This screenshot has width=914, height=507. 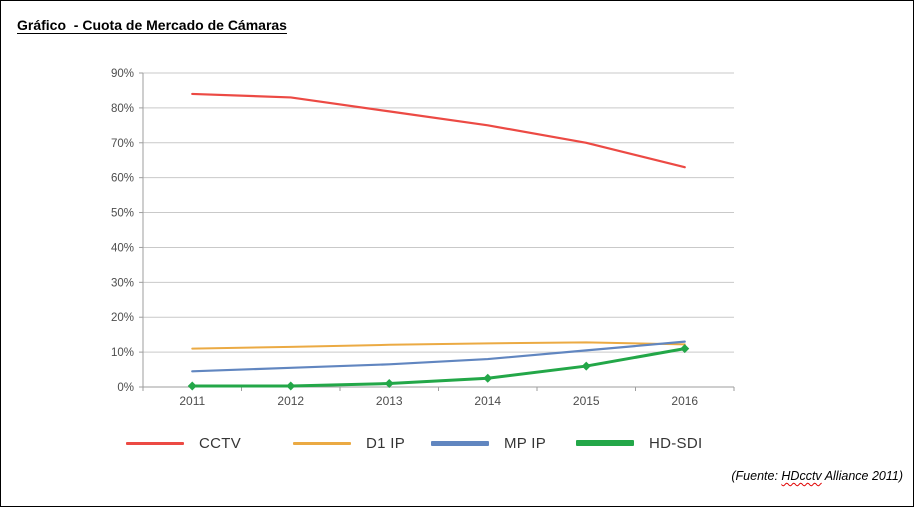 What do you see at coordinates (290, 401) in the screenshot?
I see `x-axis-tick-label: 2012` at bounding box center [290, 401].